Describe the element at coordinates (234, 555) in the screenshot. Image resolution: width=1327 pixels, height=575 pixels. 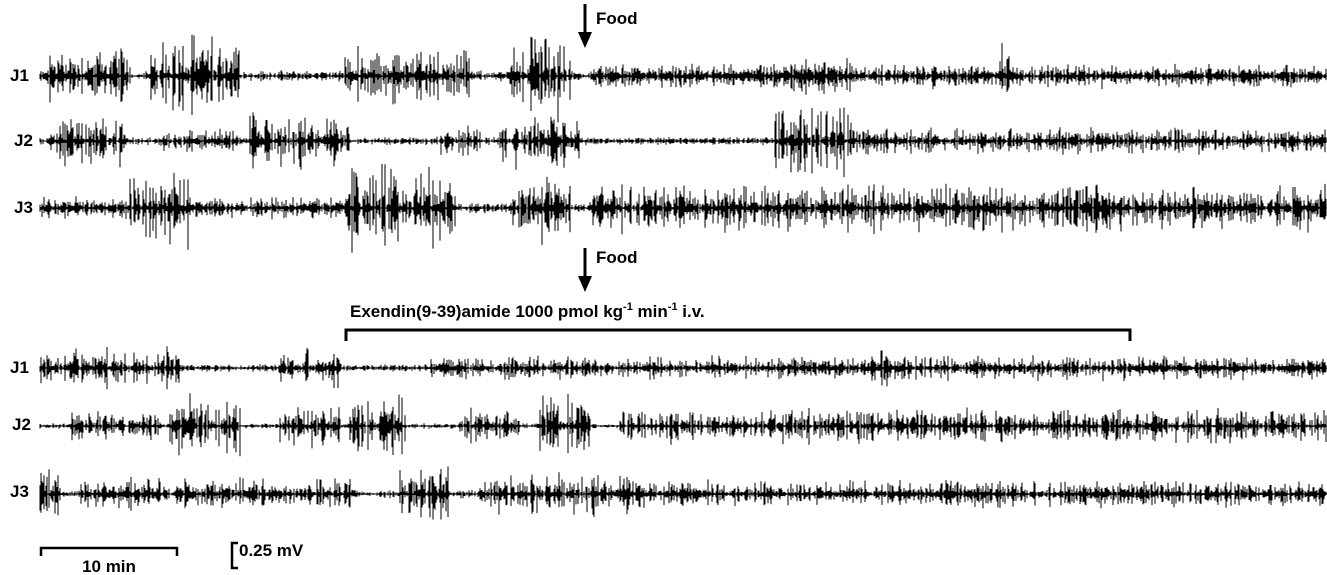
I see `voltage-scale-bar` at that location.